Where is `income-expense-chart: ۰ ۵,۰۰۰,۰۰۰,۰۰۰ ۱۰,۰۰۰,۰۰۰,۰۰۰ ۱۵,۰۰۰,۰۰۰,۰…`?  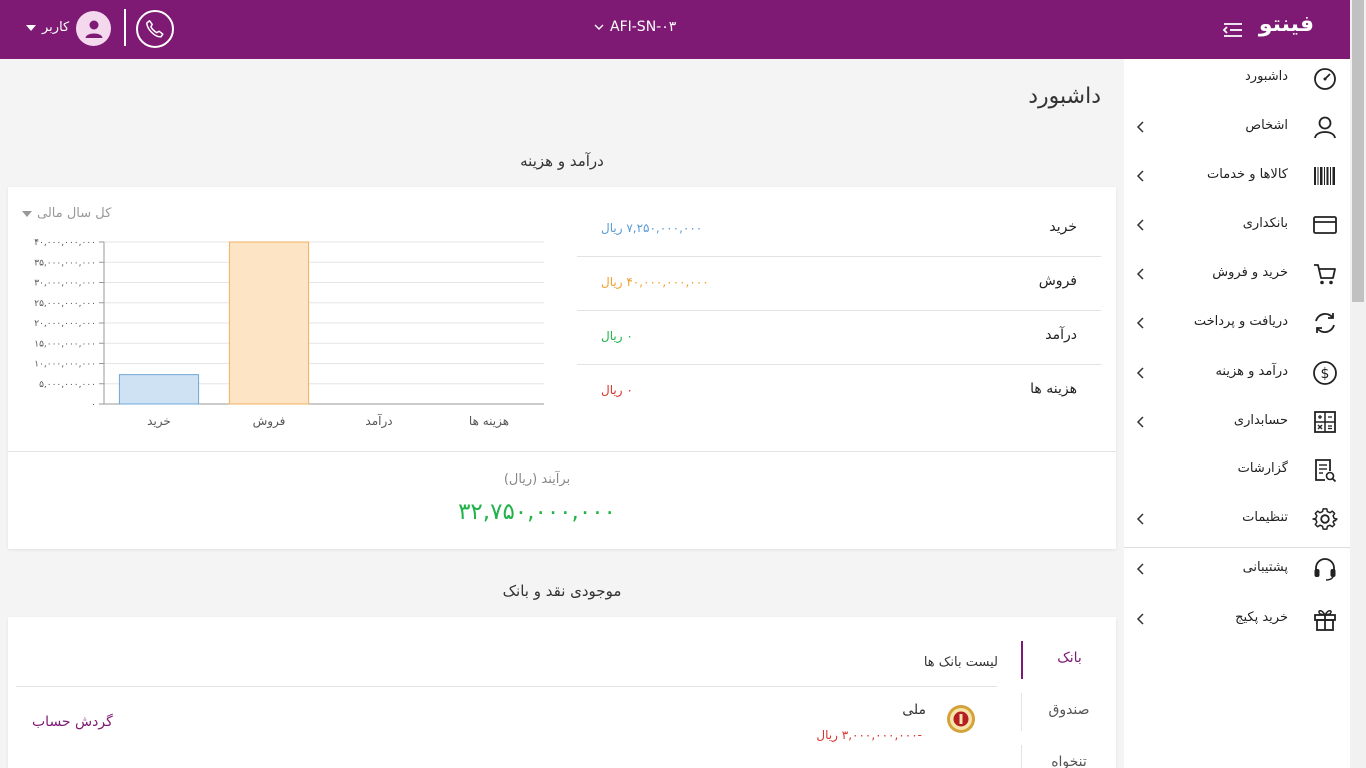 income-expense-chart: ۰ ۵,۰۰۰,۰۰۰,۰۰۰ ۱۰,۰۰۰,۰۰۰,۰۰۰ ۱۵,۰۰۰,۰۰۰,۰… is located at coordinates (289, 333).